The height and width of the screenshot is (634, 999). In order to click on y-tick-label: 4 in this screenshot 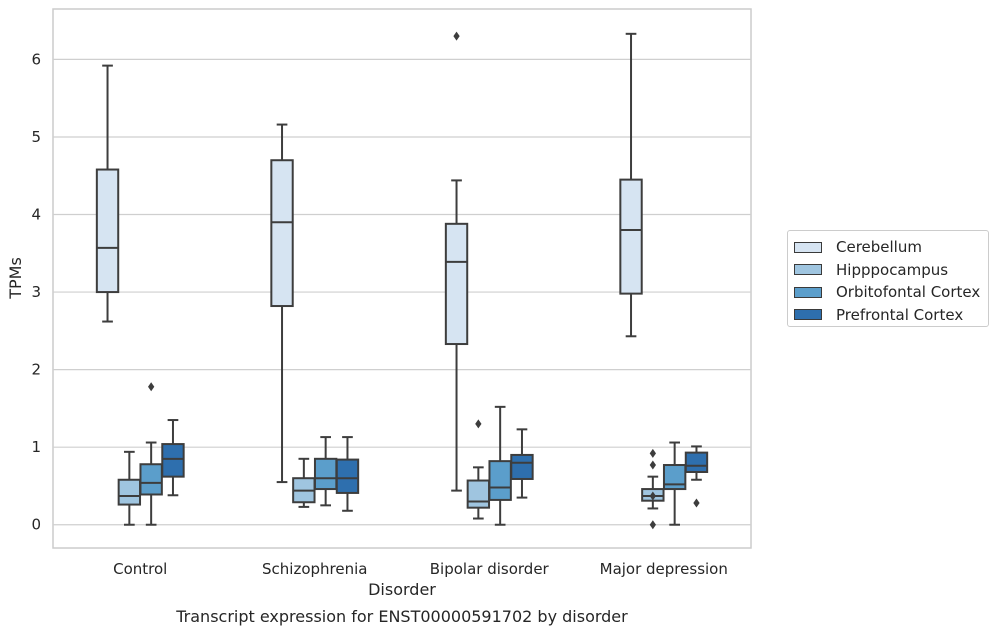, I will do `click(36, 215)`.